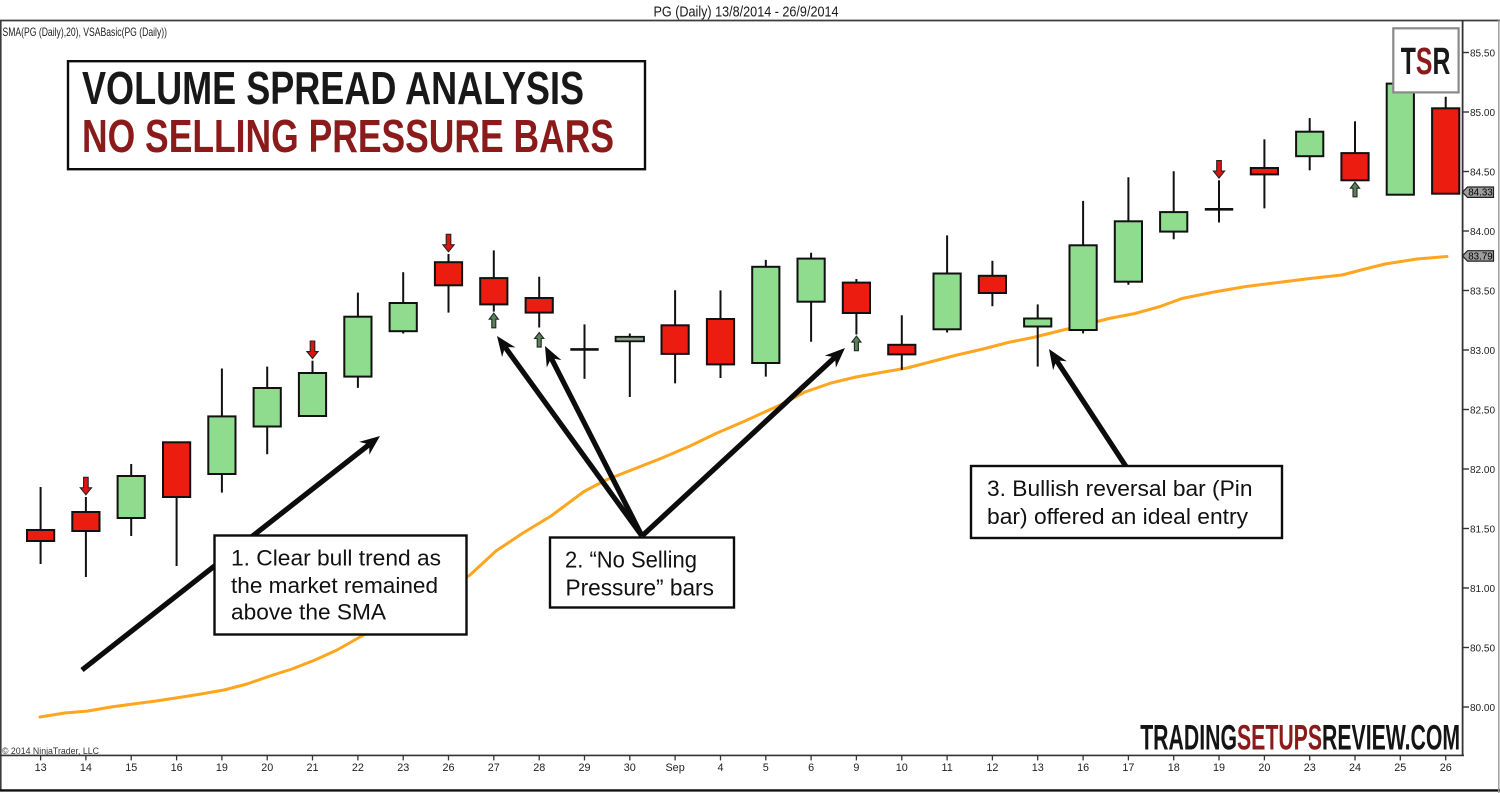  What do you see at coordinates (333, 88) in the screenshot?
I see `svg-text: VOLUME SPREAD ANALYSIS` at bounding box center [333, 88].